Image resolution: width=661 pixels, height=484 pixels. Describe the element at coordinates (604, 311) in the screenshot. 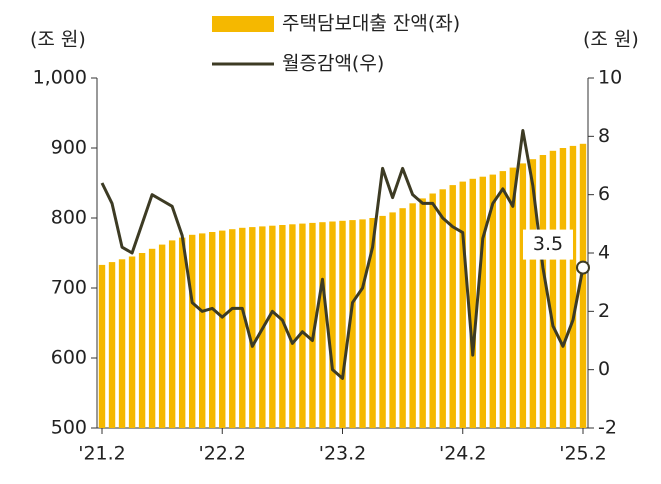

I see `y2-tick-label: 2` at that location.